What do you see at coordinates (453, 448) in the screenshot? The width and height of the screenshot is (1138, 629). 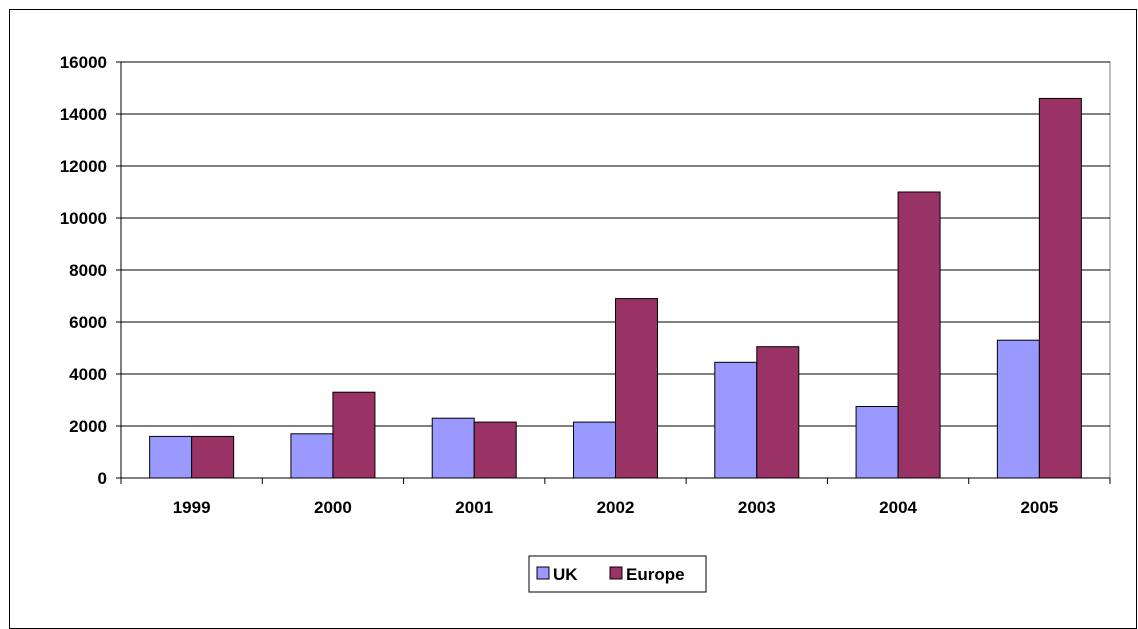 I see `bar-uk-2001` at bounding box center [453, 448].